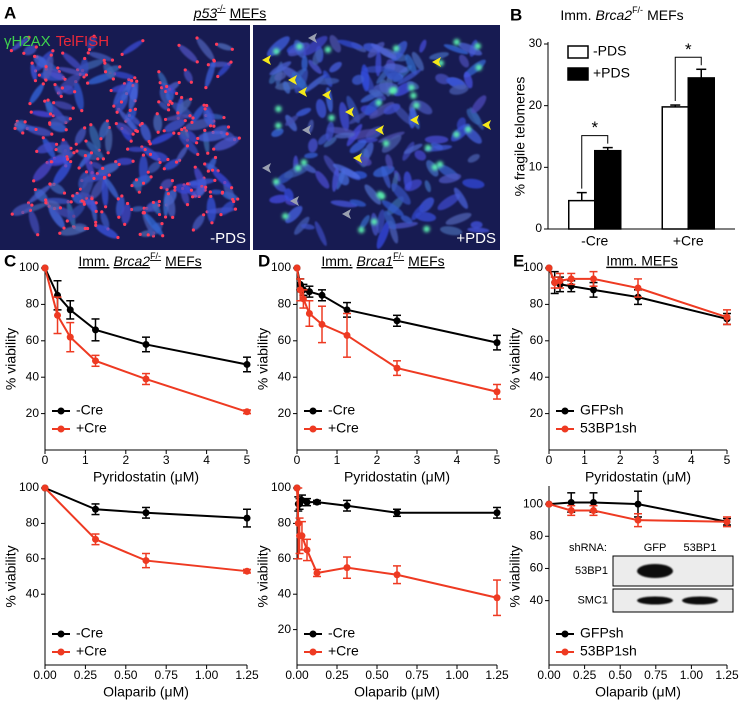 The image size is (745, 706). I want to click on x-tick-label: 0, so click(549, 460).